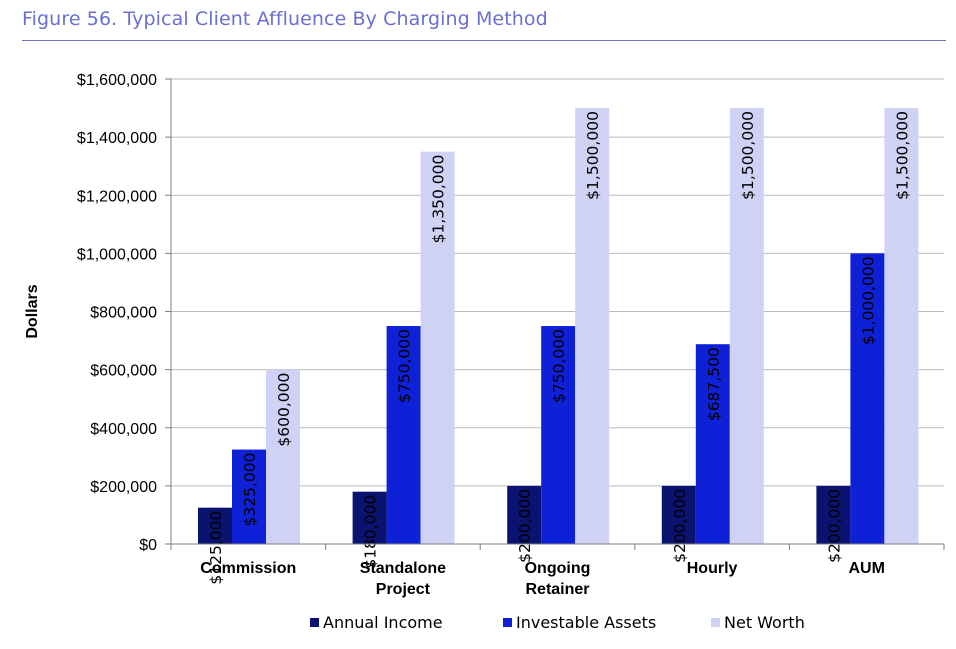 The image size is (956, 649). What do you see at coordinates (484, 40) in the screenshot?
I see `title-rule` at bounding box center [484, 40].